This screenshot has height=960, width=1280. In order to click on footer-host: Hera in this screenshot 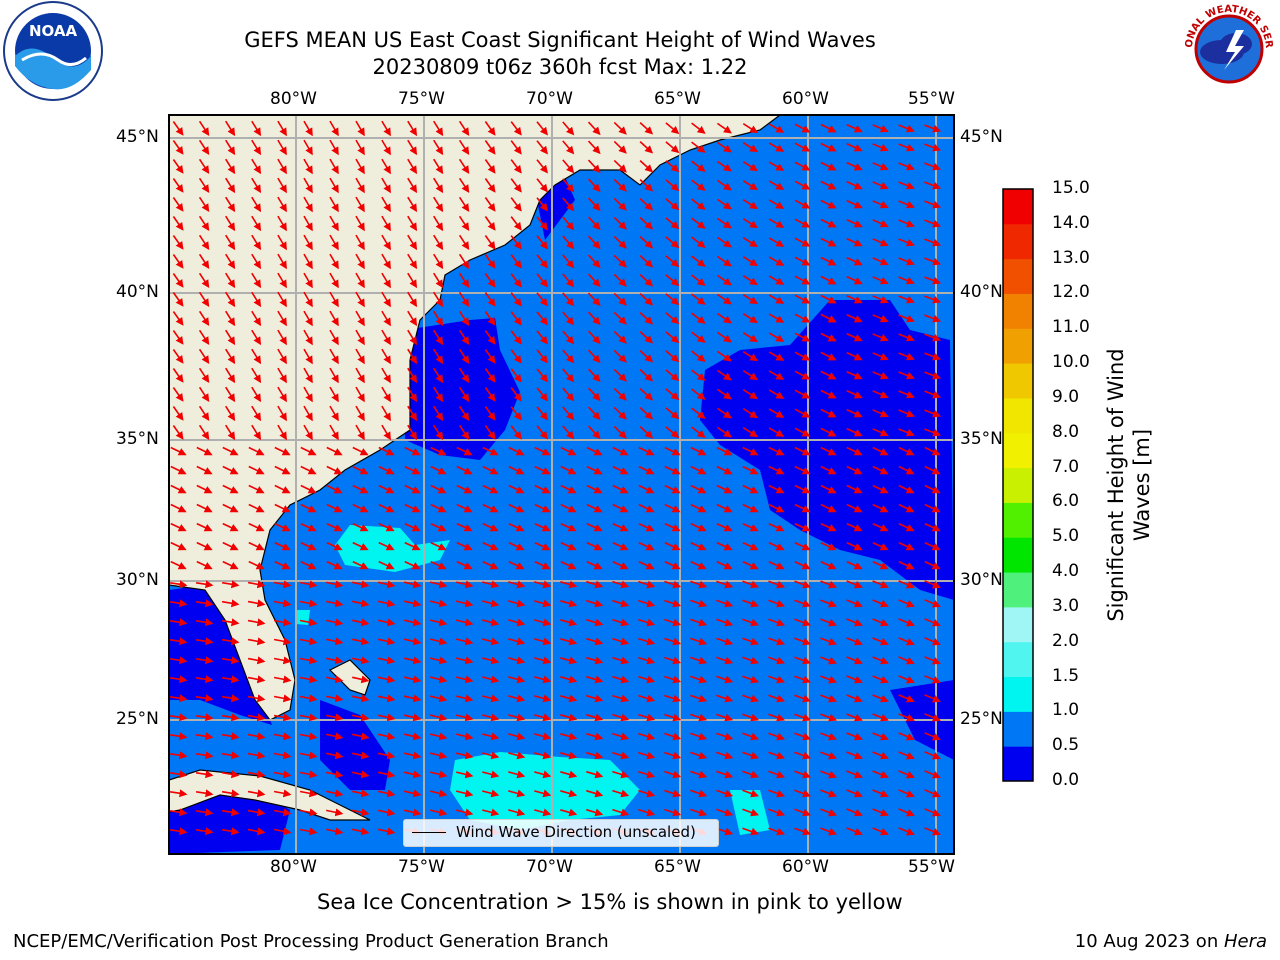, I will do `click(1245, 941)`.